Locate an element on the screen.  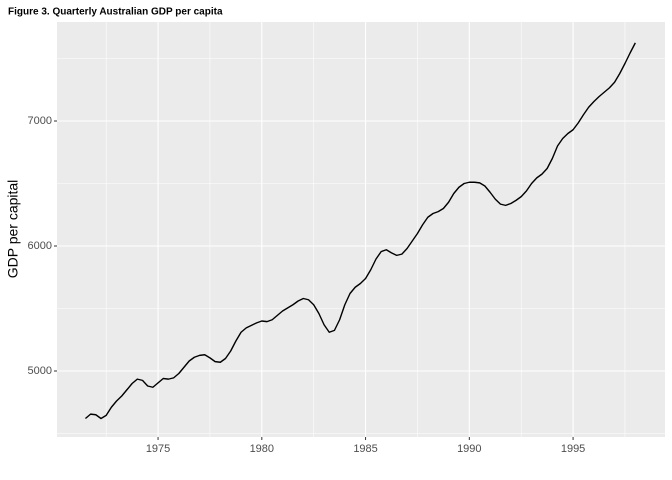
x-tick-label: 1995 is located at coordinates (573, 449).